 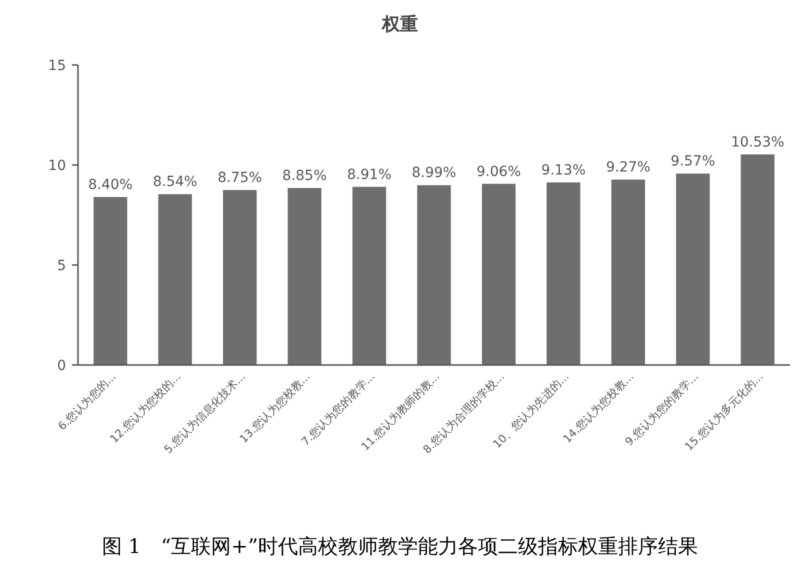 What do you see at coordinates (304, 176) in the screenshot?
I see `data-label: 8.85%` at bounding box center [304, 176].